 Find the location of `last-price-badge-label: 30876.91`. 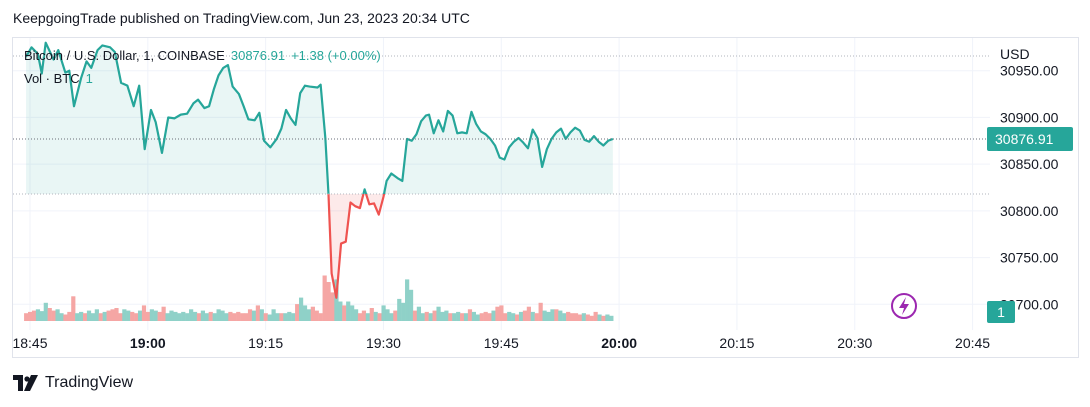

last-price-badge-label: 30876.91 is located at coordinates (1024, 139).